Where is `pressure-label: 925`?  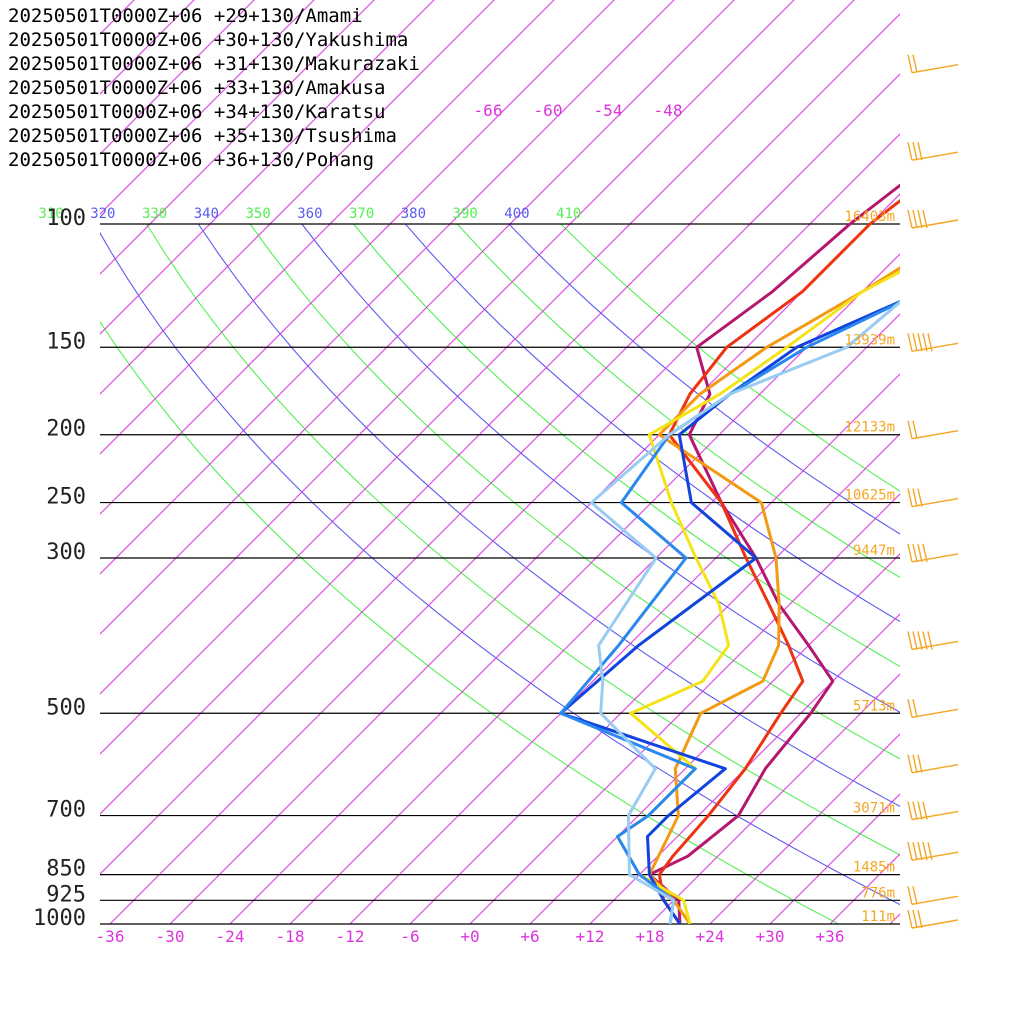
pressure-label: 925 is located at coordinates (66, 894).